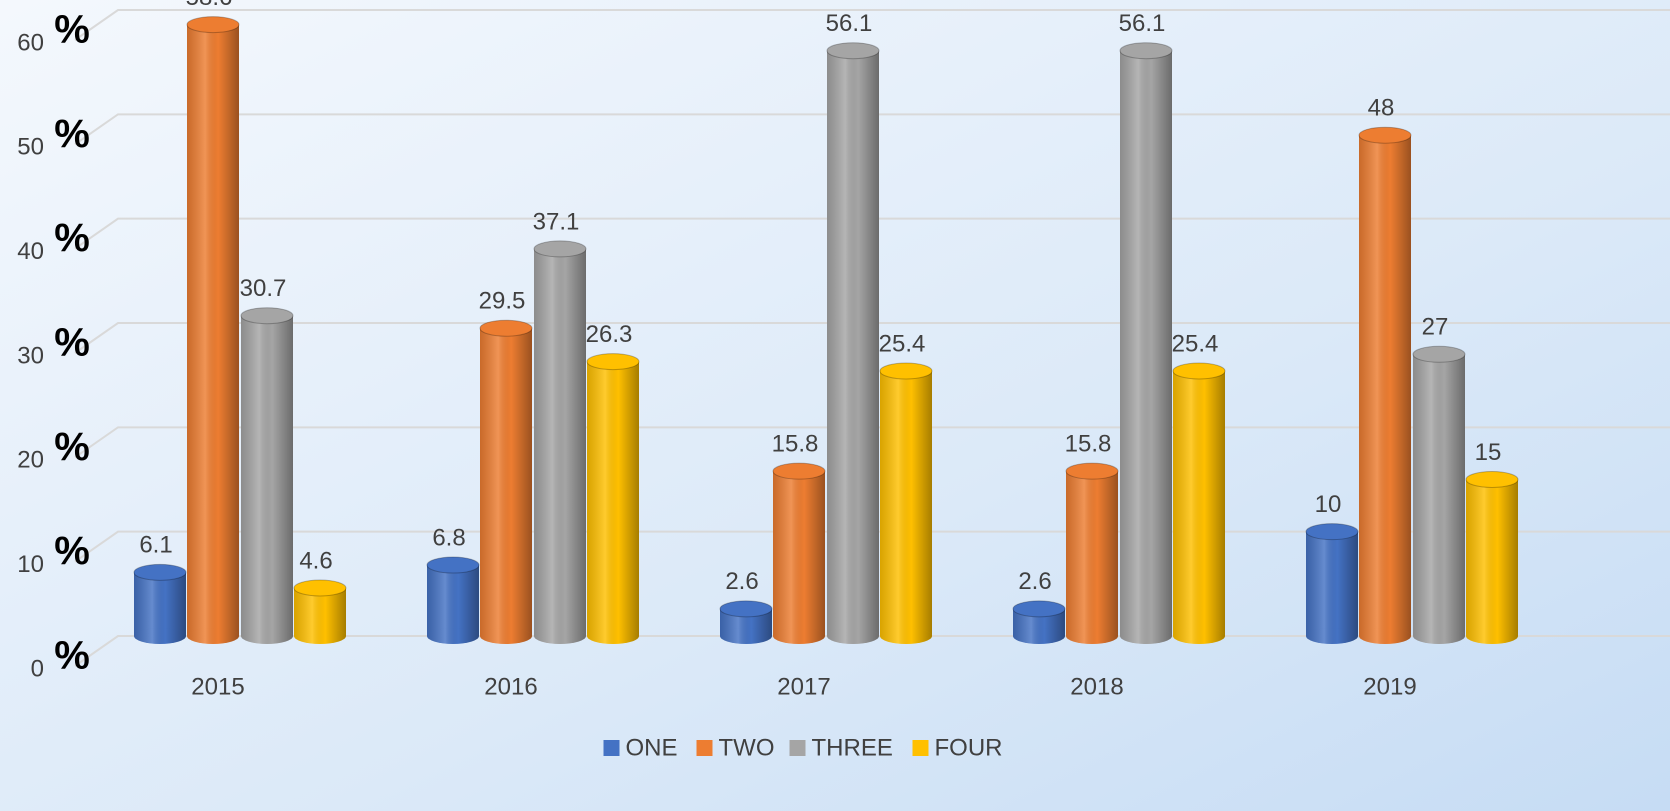  I want to click on value-label: 30.7, so click(263, 288).